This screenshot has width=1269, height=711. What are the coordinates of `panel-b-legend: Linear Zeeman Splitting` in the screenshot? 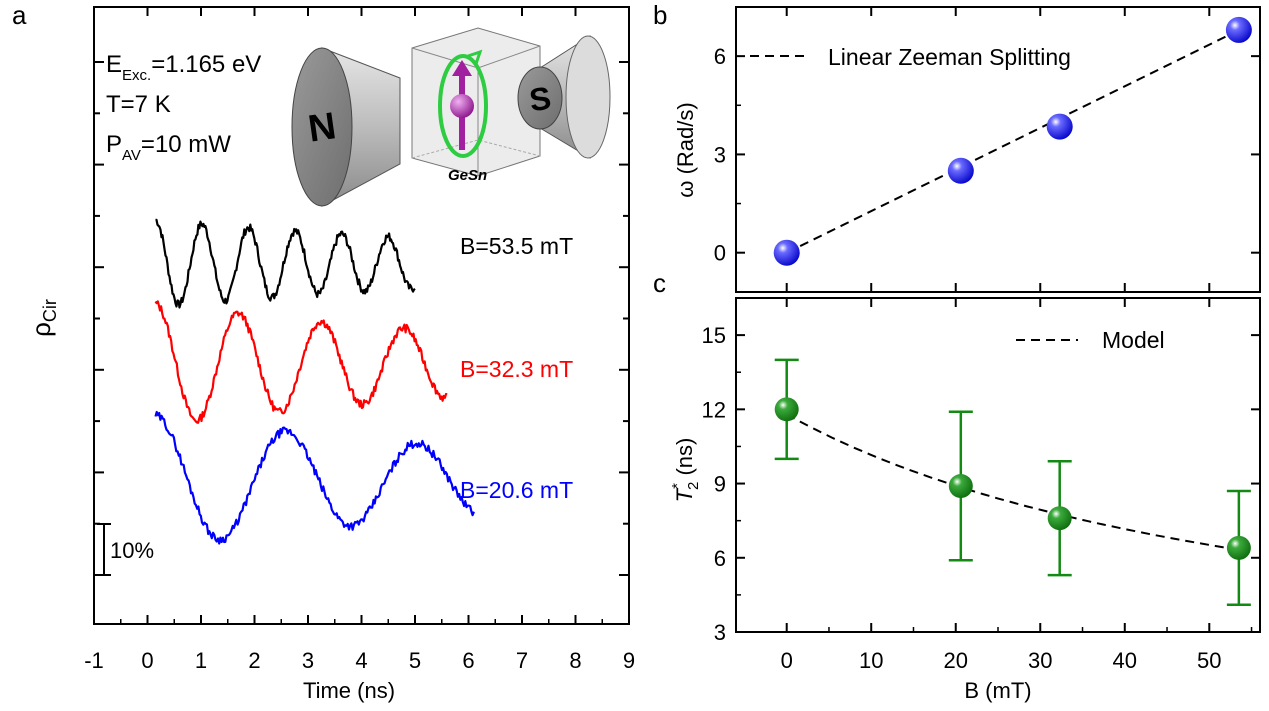 It's located at (910, 57).